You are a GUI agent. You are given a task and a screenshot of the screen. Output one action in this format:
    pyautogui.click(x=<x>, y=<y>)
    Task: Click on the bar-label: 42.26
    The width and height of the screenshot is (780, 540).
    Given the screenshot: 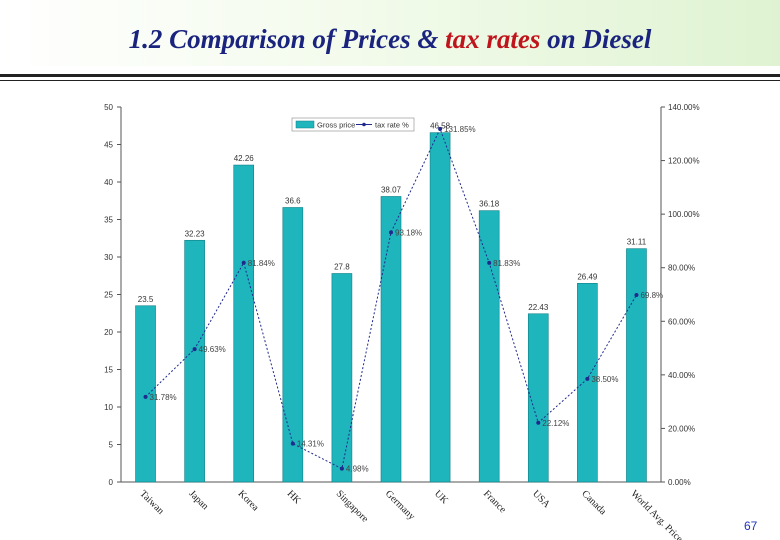 What is the action you would take?
    pyautogui.click(x=244, y=158)
    